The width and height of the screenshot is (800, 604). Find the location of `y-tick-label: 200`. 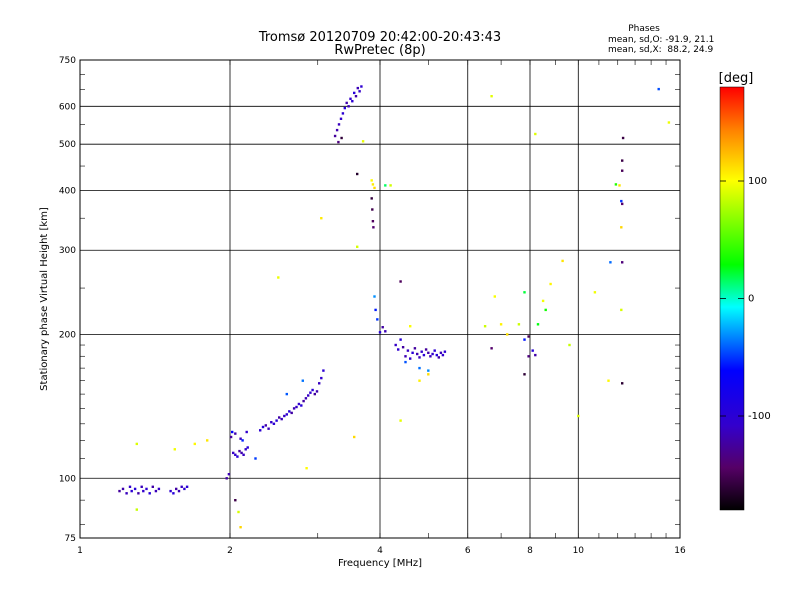

y-tick-label: 200 is located at coordinates (67, 335).